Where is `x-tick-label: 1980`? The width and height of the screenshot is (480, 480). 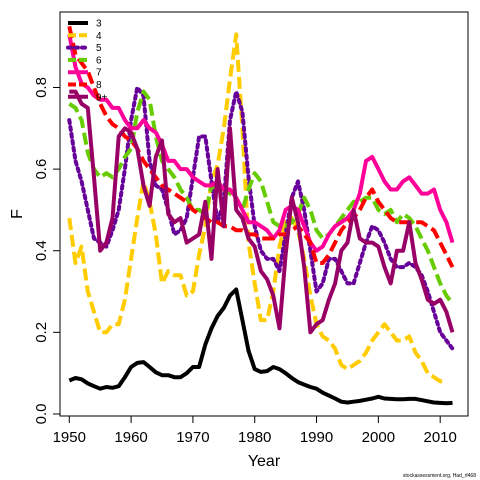 x-tick-label: 1980 is located at coordinates (254, 437).